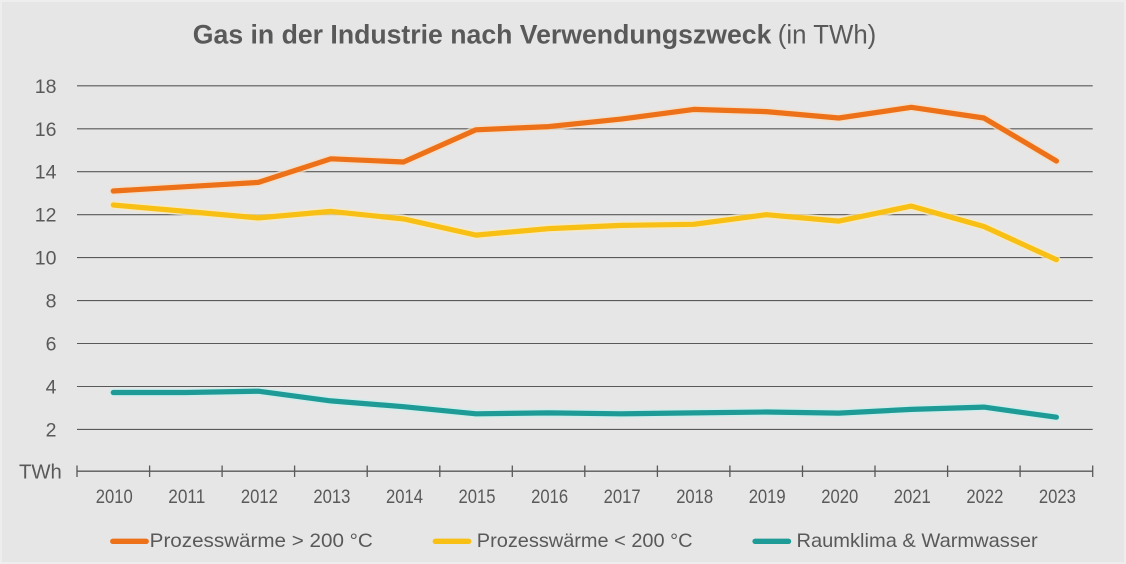  What do you see at coordinates (912, 497) in the screenshot?
I see `svg-text: 2021` at bounding box center [912, 497].